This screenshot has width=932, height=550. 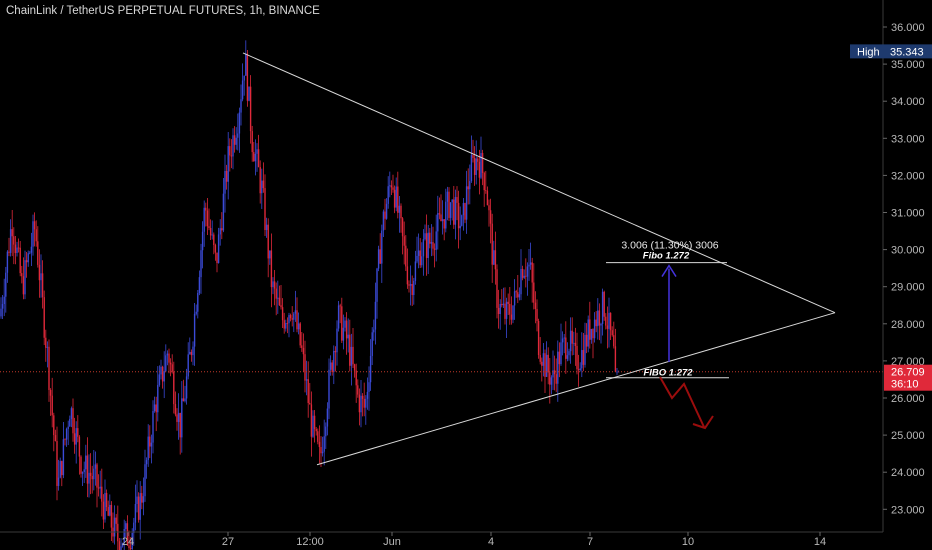 What do you see at coordinates (669, 270) in the screenshot?
I see `projection-arrow-head` at bounding box center [669, 270].